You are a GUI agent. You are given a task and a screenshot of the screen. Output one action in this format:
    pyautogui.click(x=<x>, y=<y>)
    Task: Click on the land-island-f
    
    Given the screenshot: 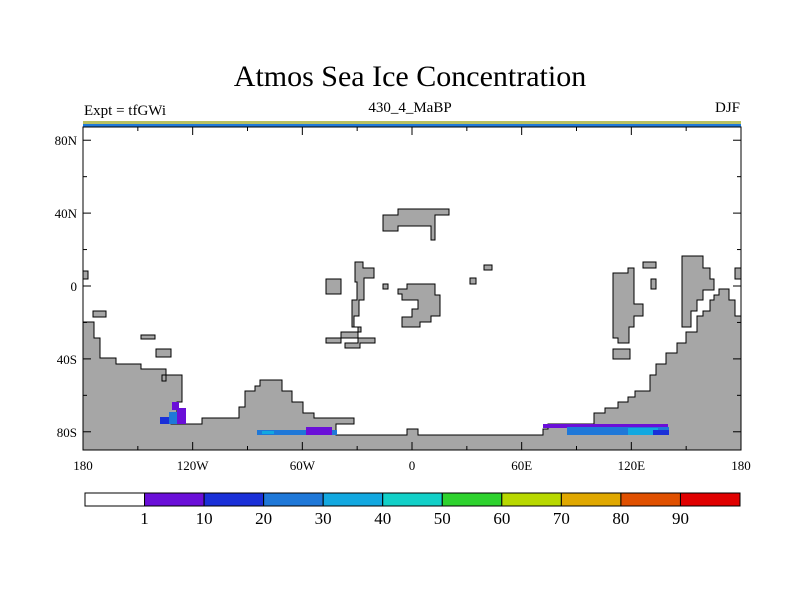 What is the action you would take?
    pyautogui.click(x=385, y=286)
    